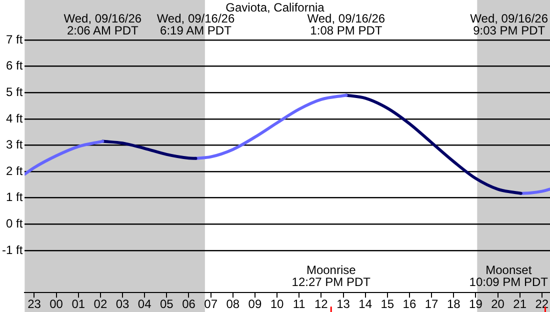 Image resolution: width=550 pixels, height=312 pixels. Describe the element at coordinates (332, 275) in the screenshot. I see `ref-line-label: Moonrise 12:27 PM PDT` at that location.